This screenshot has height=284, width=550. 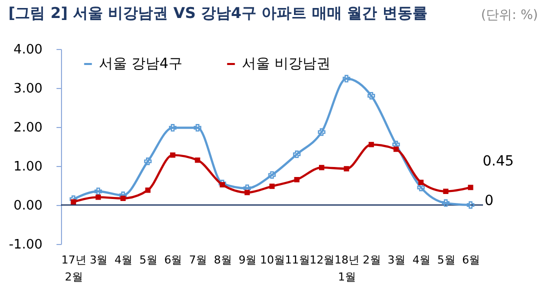 I want to click on text: (단위: %), so click(x=509, y=15).